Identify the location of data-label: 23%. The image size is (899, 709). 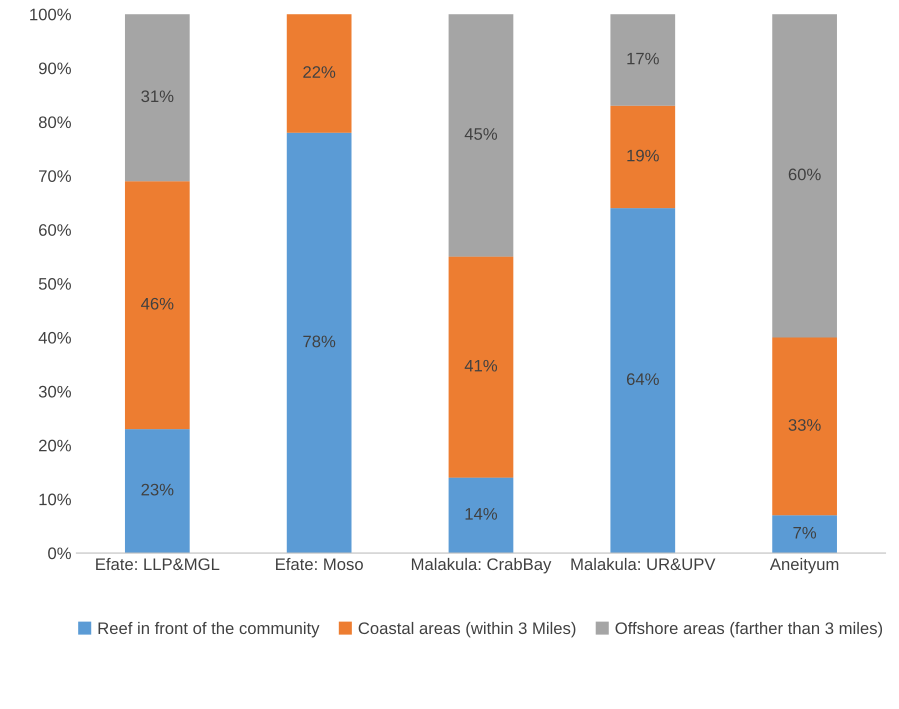
(157, 490).